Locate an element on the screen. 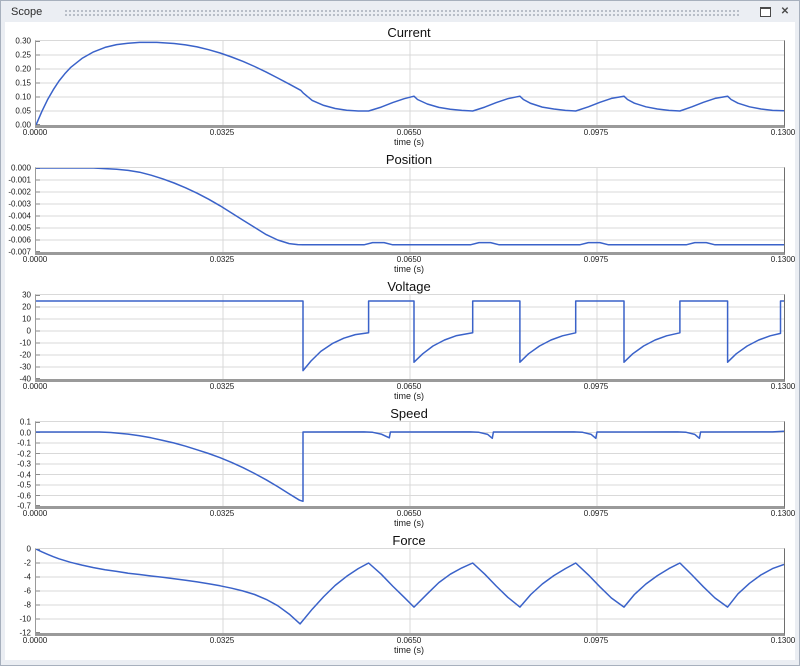 The width and height of the screenshot is (800, 666). close-icon: ✕ is located at coordinates (785, 11).